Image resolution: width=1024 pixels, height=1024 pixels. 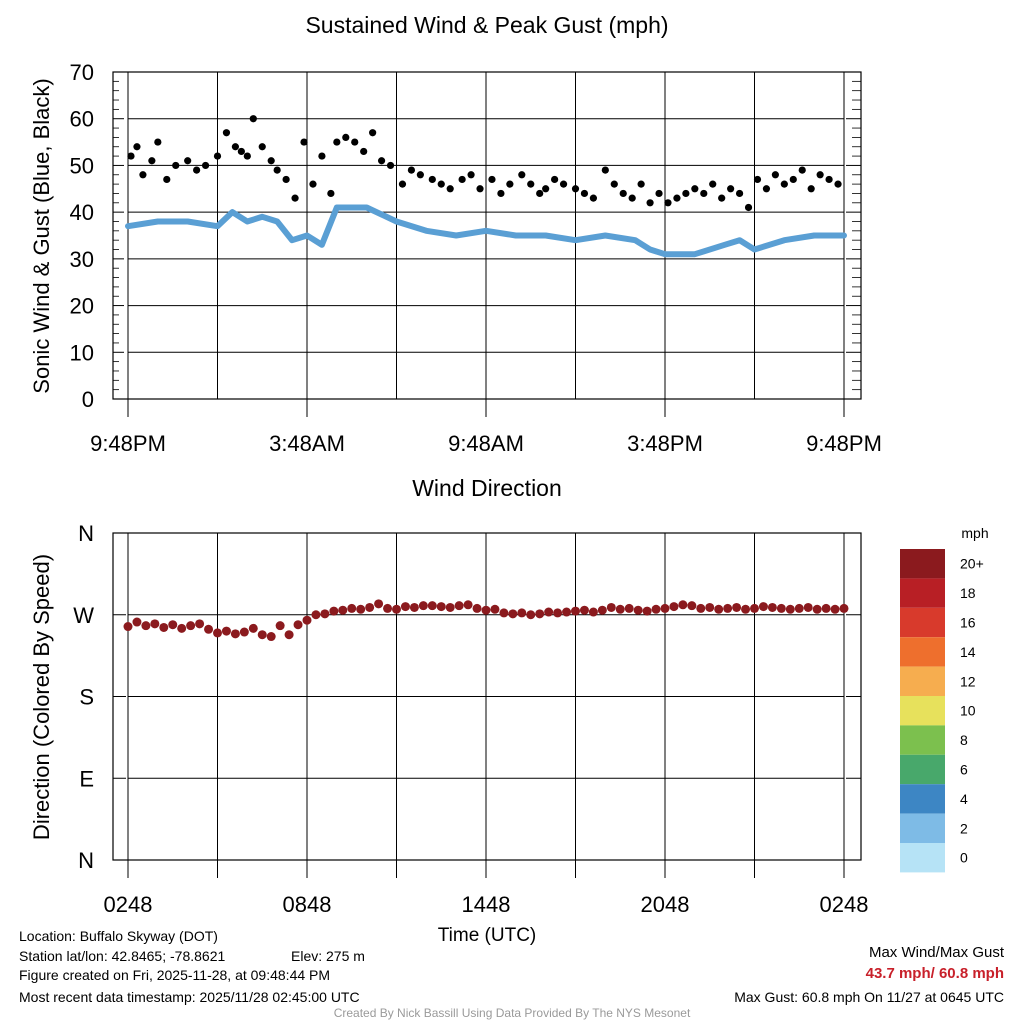 What do you see at coordinates (936, 952) in the screenshot?
I see `footer-max-title: Max Wind/Max Gust` at bounding box center [936, 952].